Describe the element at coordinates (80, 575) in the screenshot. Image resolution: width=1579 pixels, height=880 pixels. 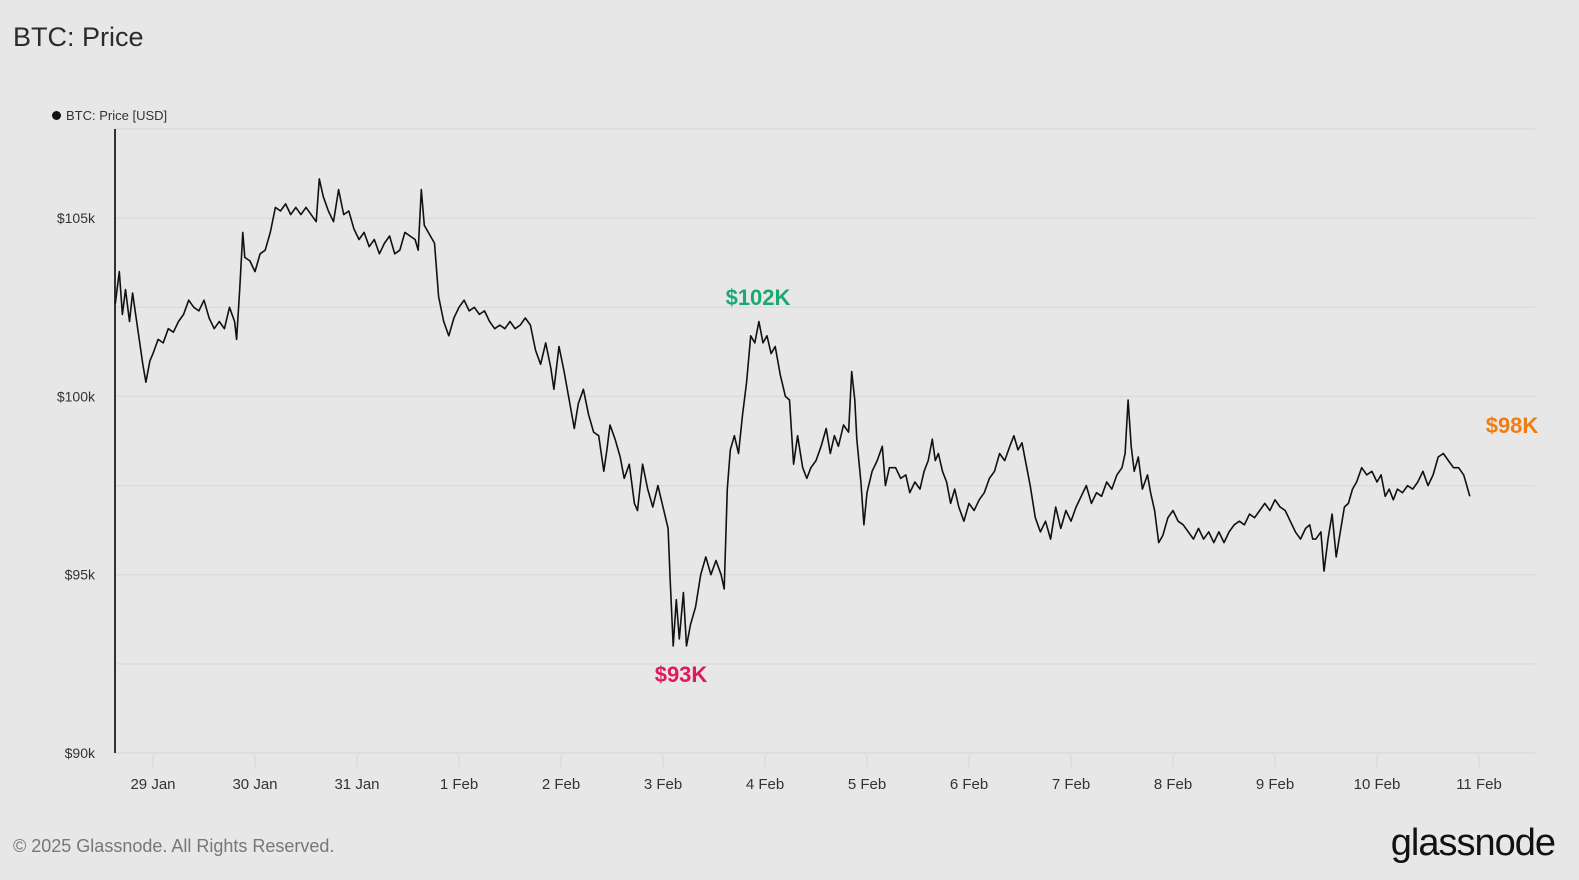
I see `y-tick-label: $95k` at that location.